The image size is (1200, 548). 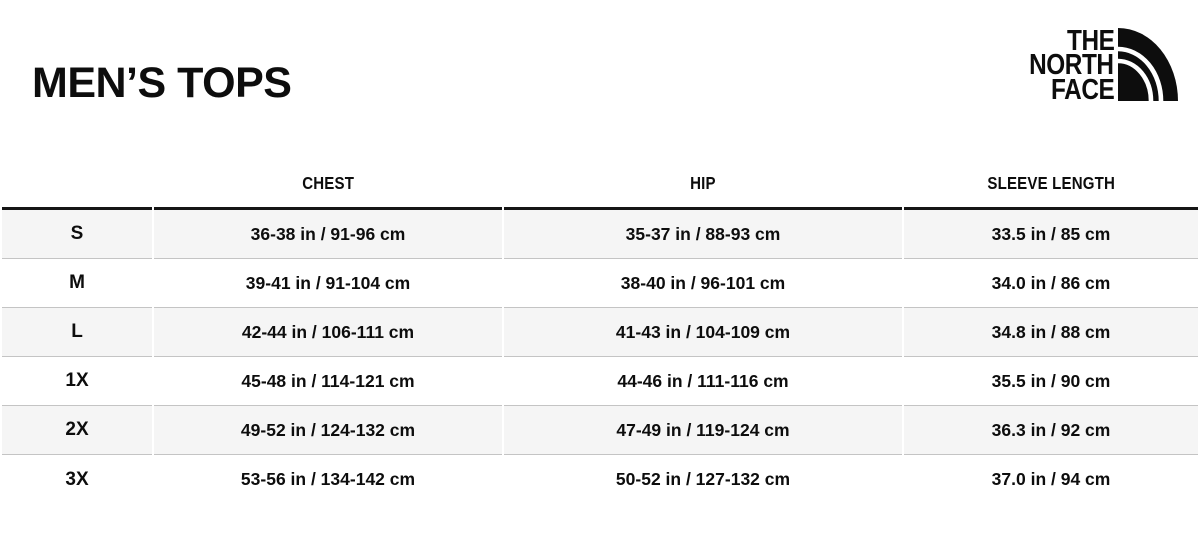 What do you see at coordinates (162, 83) in the screenshot?
I see `page-title: MEN’S TOPS` at bounding box center [162, 83].